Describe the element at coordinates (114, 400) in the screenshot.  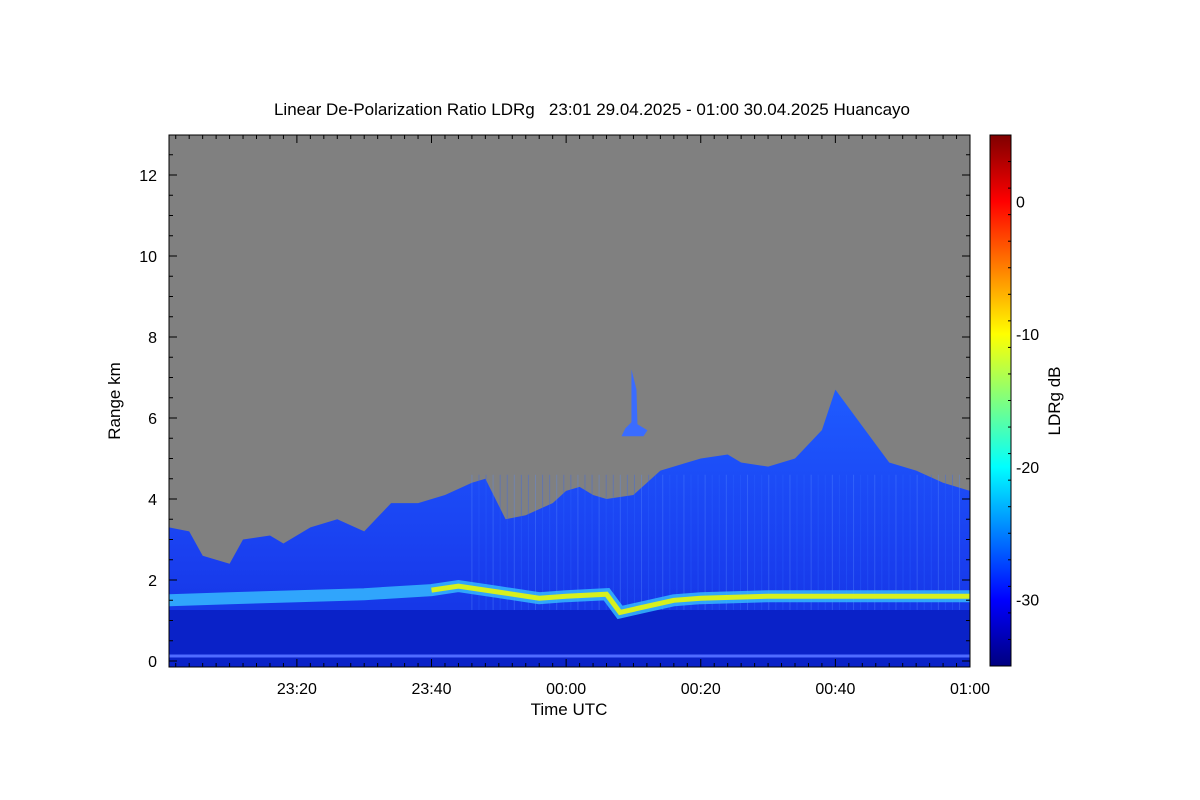
I see `y-axis-label: Range km` at that location.